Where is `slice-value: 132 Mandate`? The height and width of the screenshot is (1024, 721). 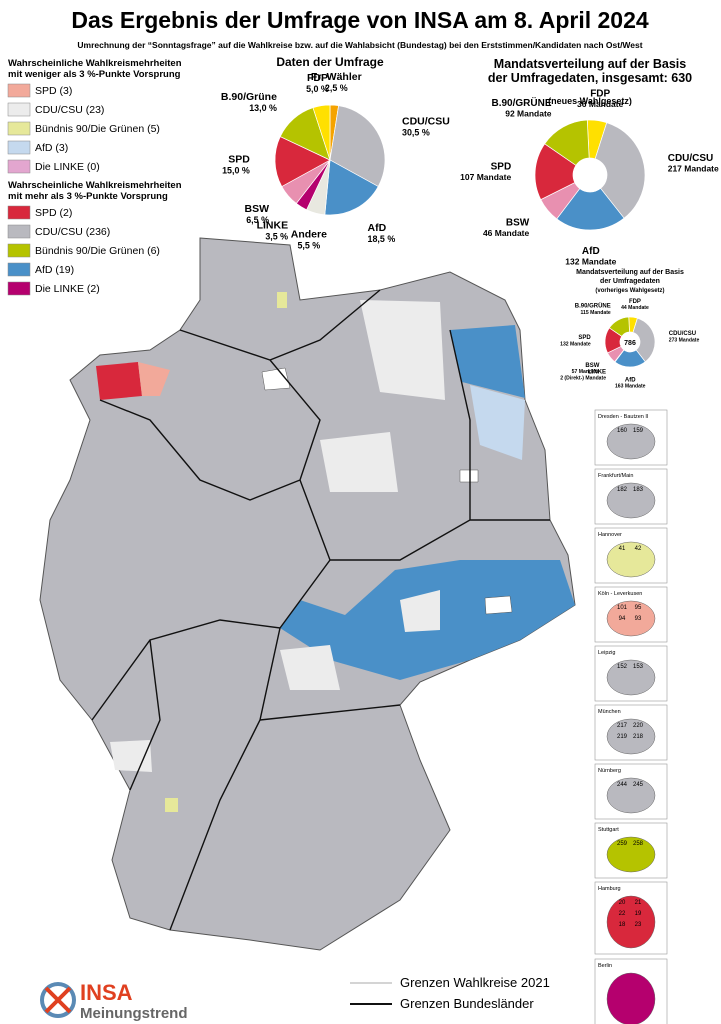
slice-value: 132 Mandate is located at coordinates (590, 261).